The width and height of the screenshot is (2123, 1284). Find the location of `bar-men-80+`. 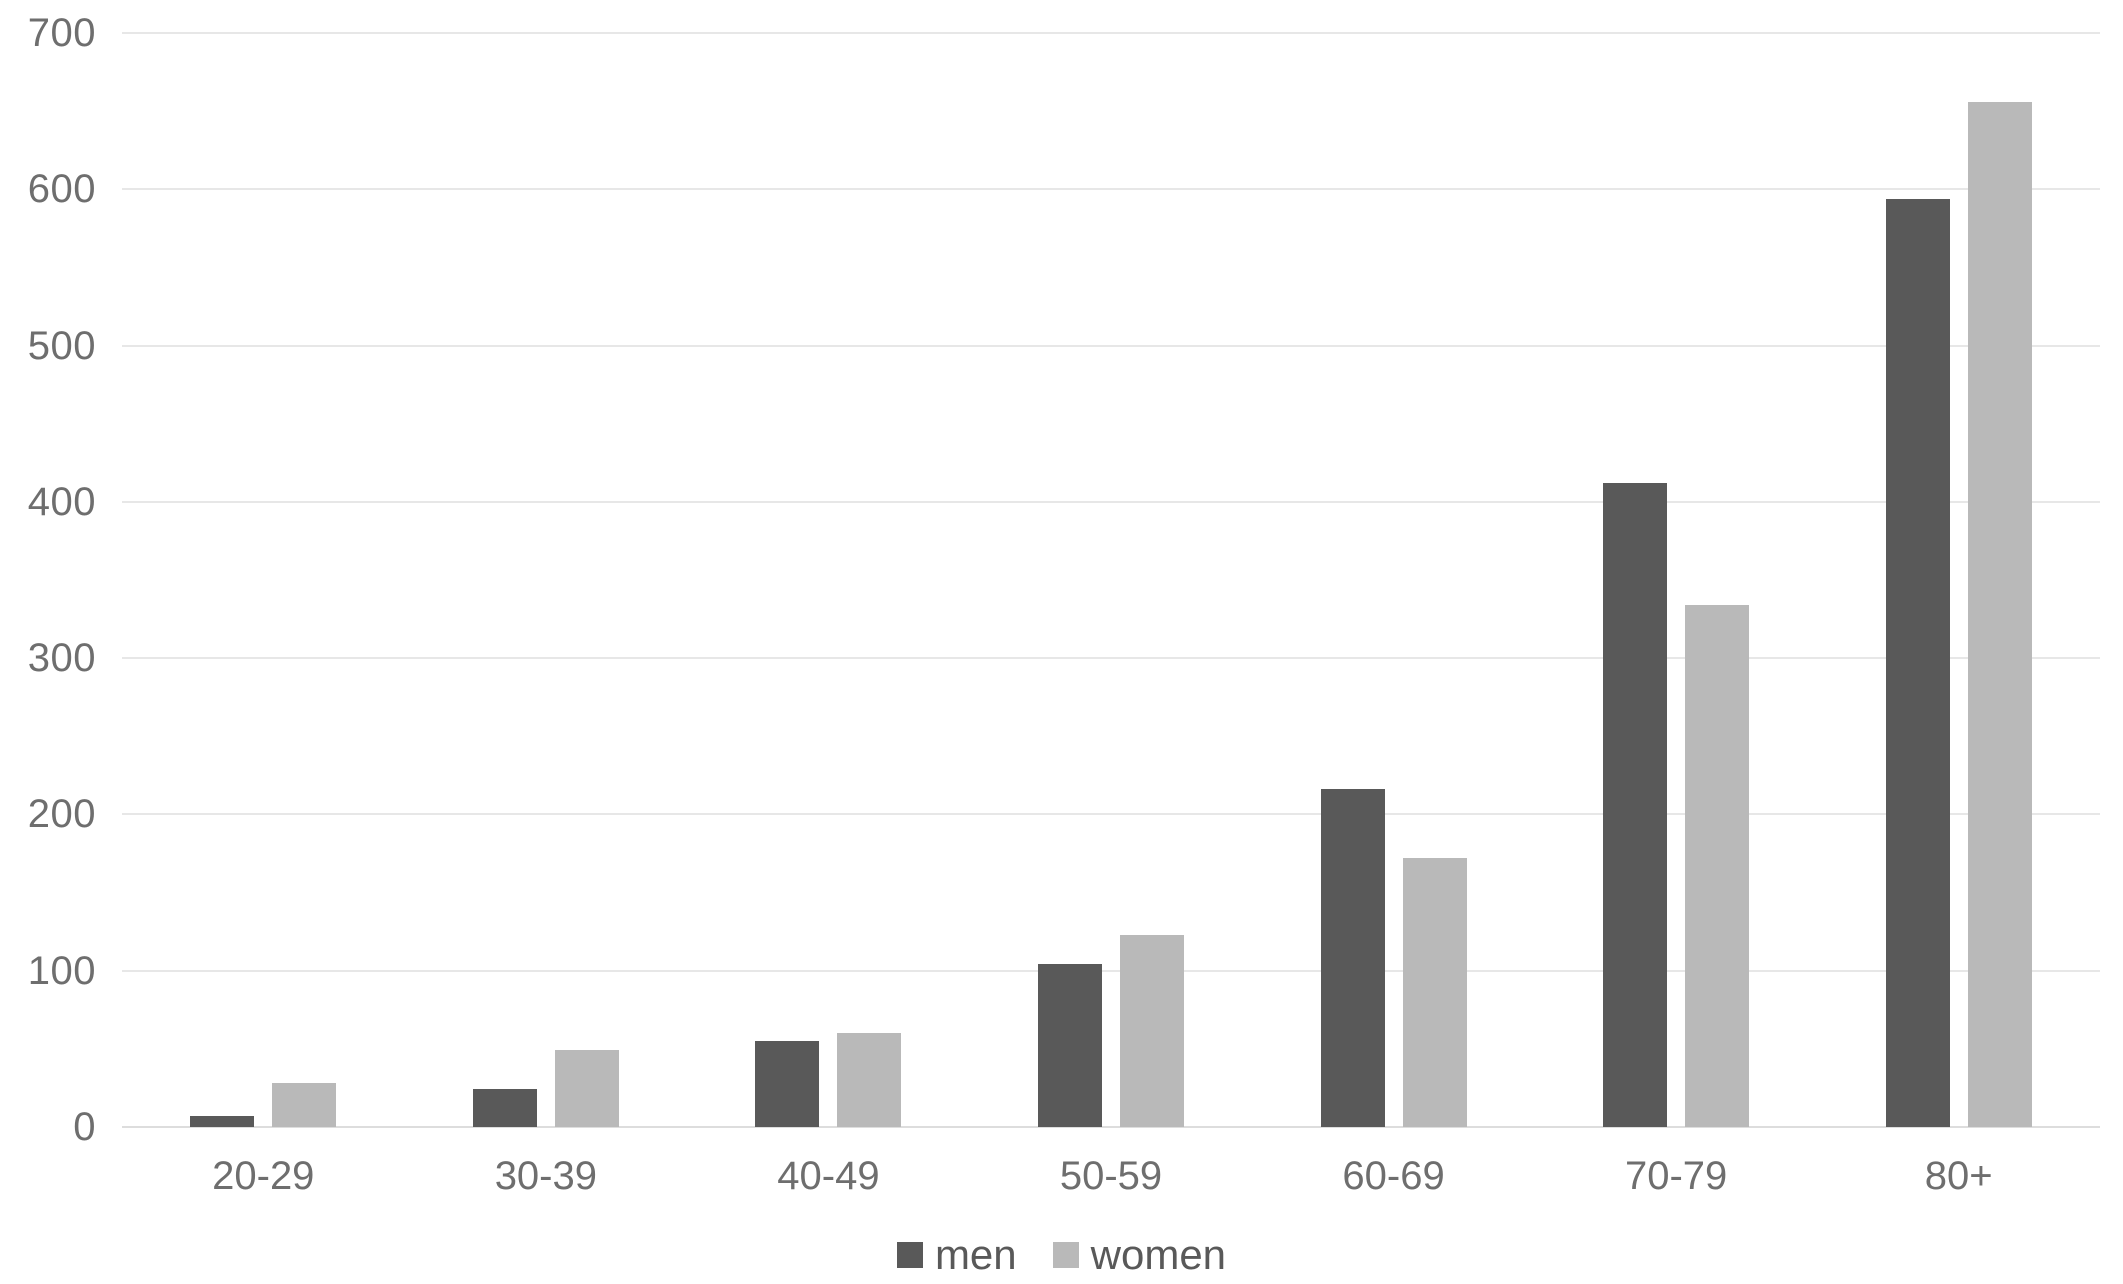

bar-men-80+ is located at coordinates (1917, 662).